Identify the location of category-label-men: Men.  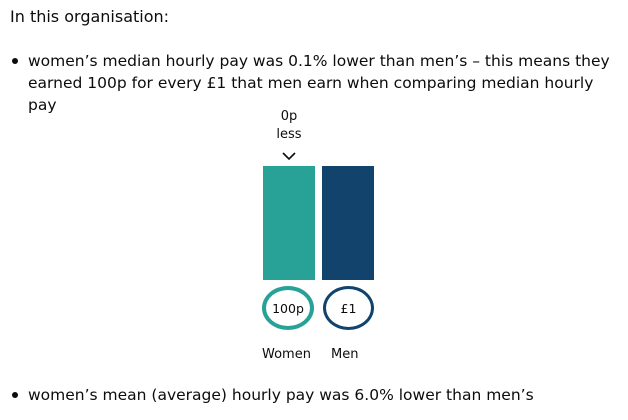
(345, 354).